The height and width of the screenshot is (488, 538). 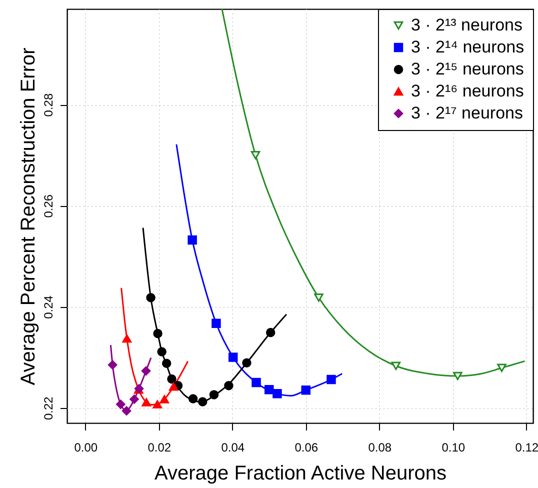 I want to click on x-tick-label: 0.12, so click(x=526, y=447).